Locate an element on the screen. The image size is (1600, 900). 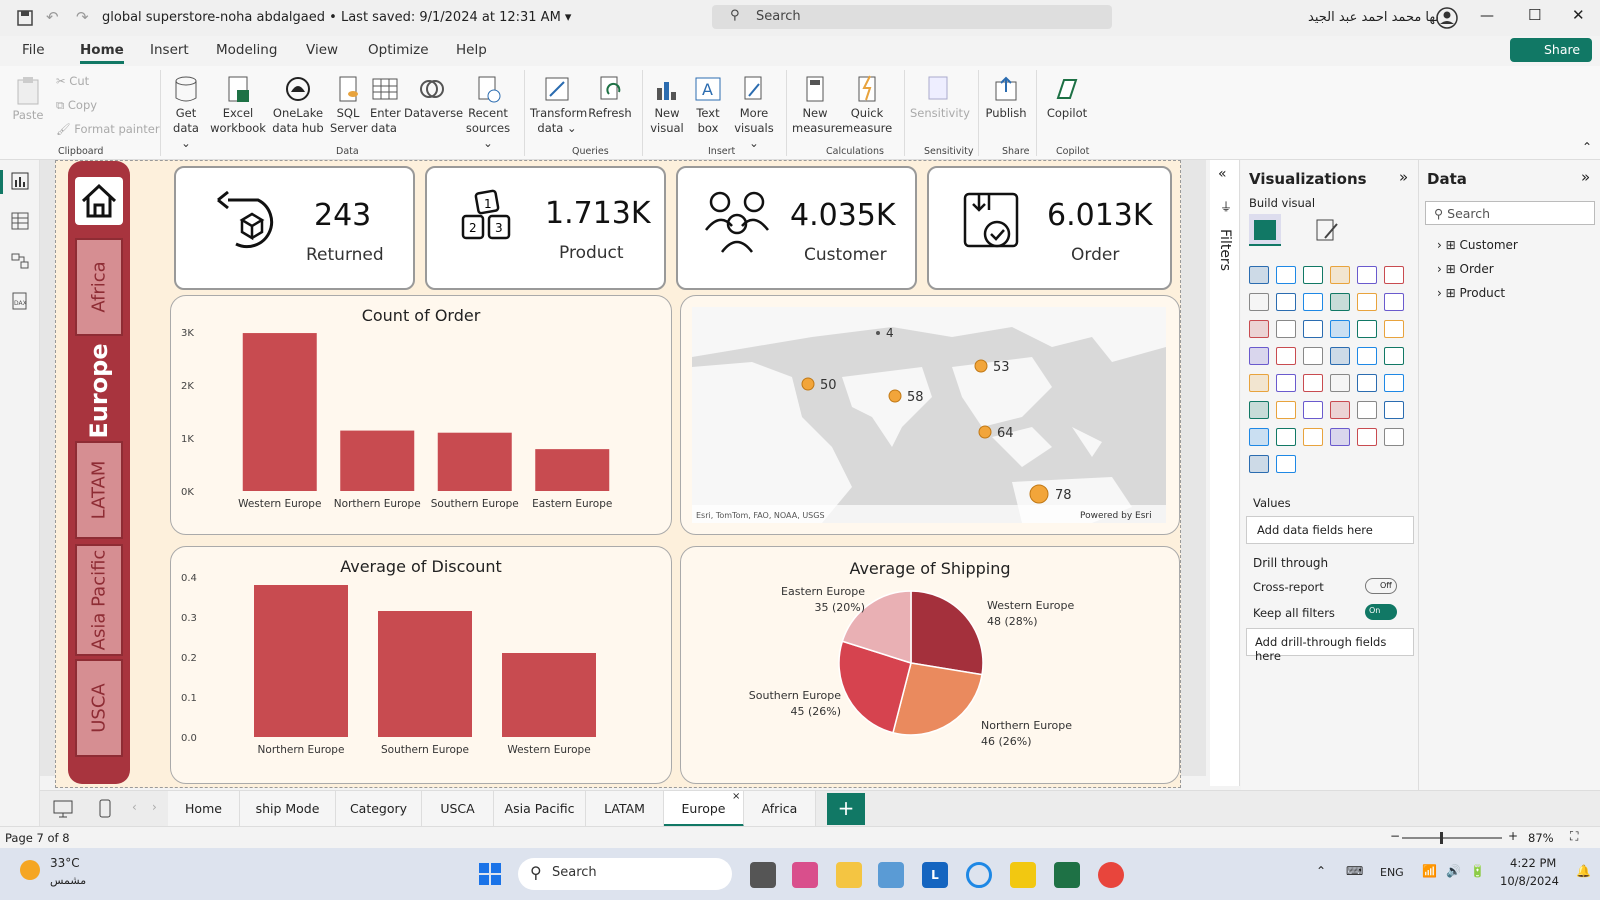
bar-western-europe is located at coordinates (549, 695).